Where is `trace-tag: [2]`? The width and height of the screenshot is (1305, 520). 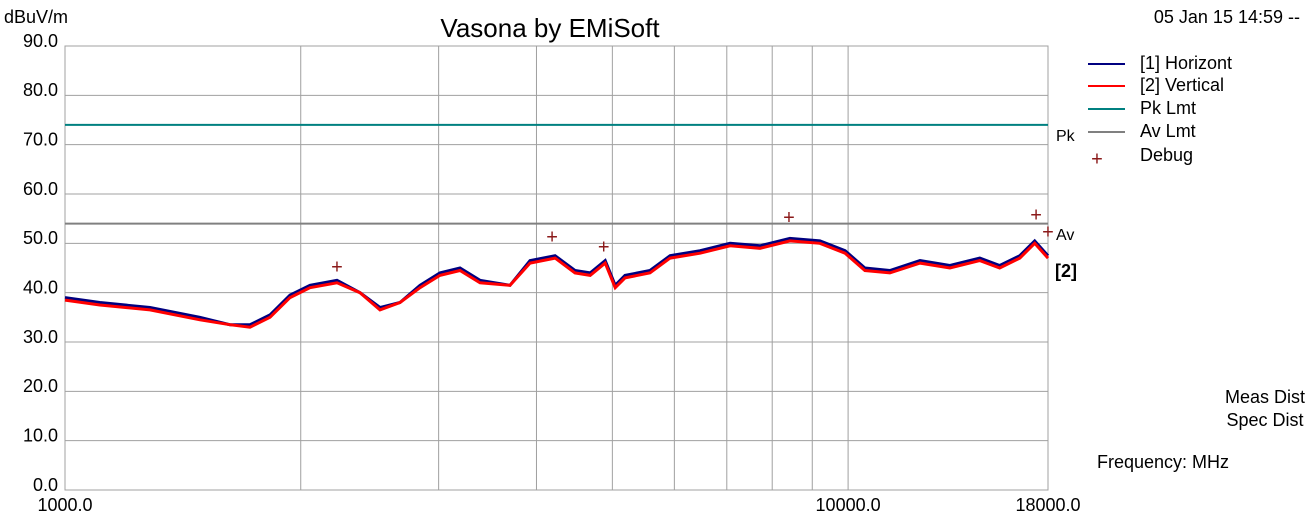
trace-tag: [2] is located at coordinates (1066, 271).